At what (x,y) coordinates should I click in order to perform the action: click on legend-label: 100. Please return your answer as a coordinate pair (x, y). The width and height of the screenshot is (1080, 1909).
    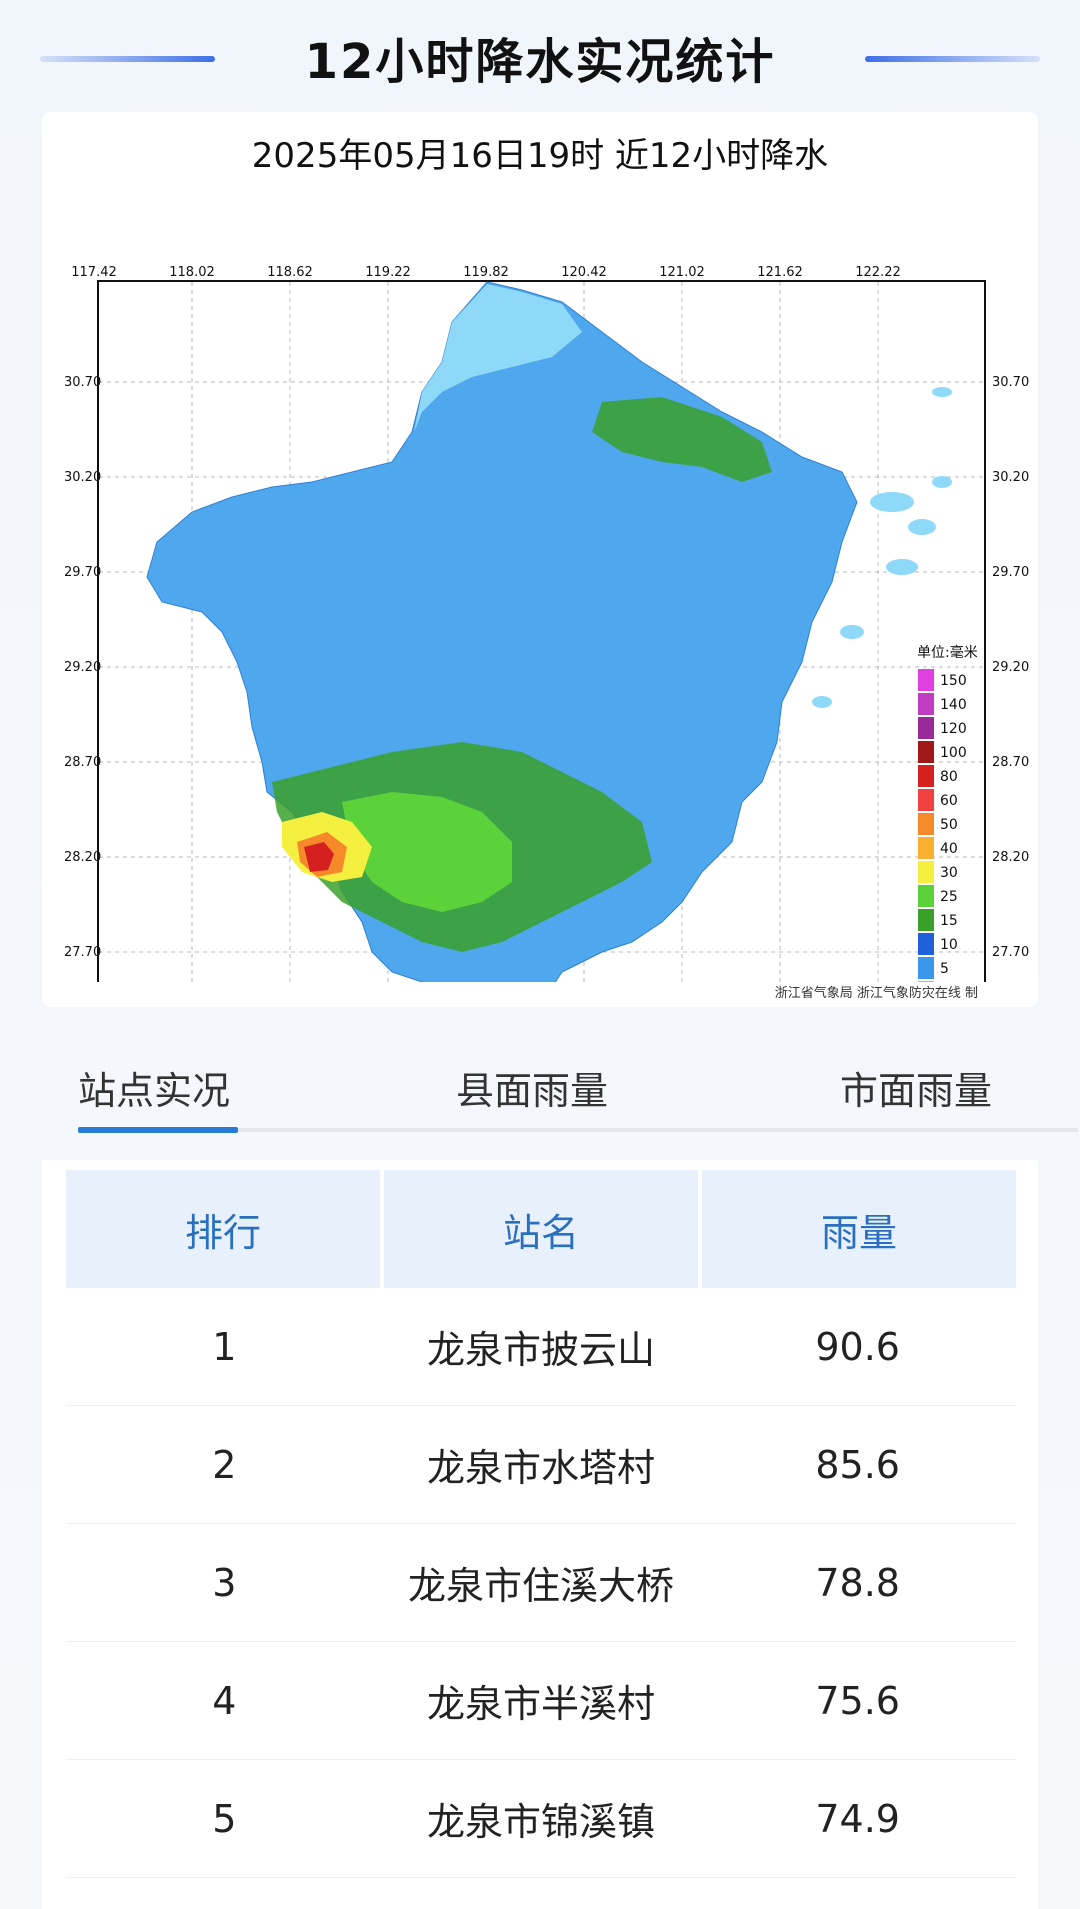
    Looking at the image, I should click on (953, 753).